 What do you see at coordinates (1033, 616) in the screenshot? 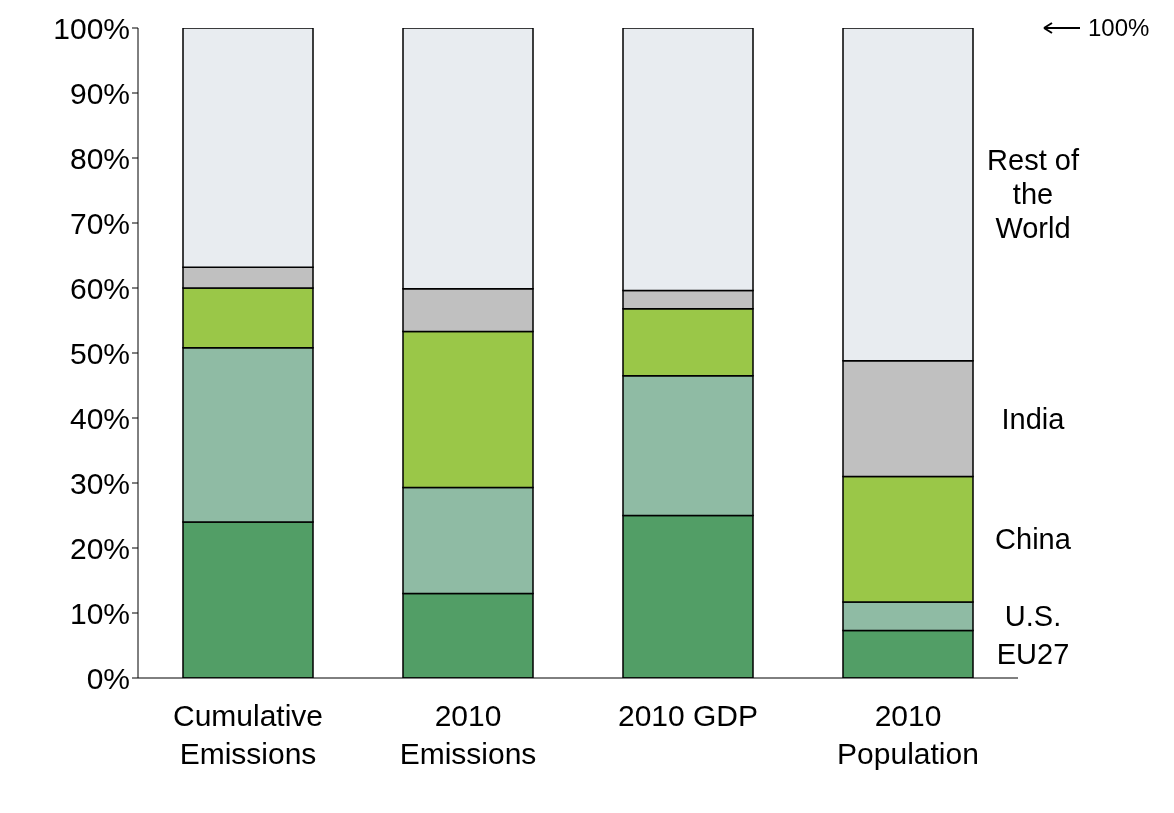
I see `series-label: U.S.` at bounding box center [1033, 616].